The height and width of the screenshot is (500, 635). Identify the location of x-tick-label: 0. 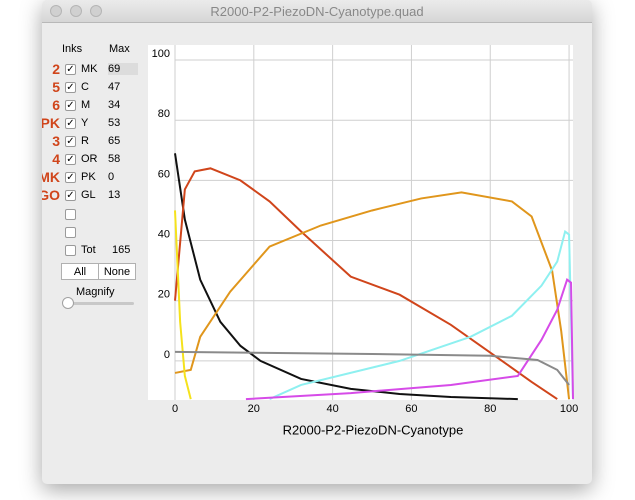
(175, 409).